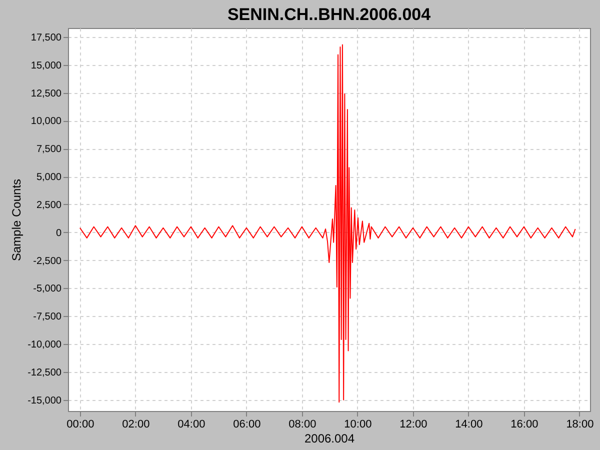 Image resolution: width=600 pixels, height=450 pixels. Describe the element at coordinates (358, 424) in the screenshot. I see `x-tick-label: 10:00` at that location.